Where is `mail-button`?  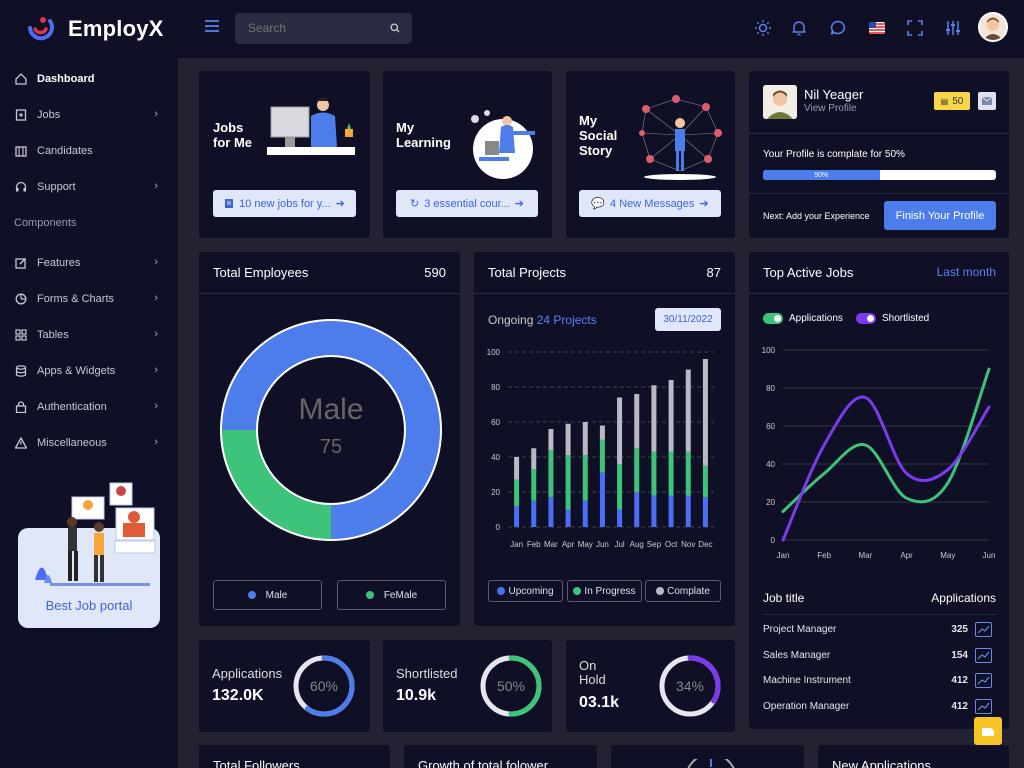 mail-button is located at coordinates (987, 101).